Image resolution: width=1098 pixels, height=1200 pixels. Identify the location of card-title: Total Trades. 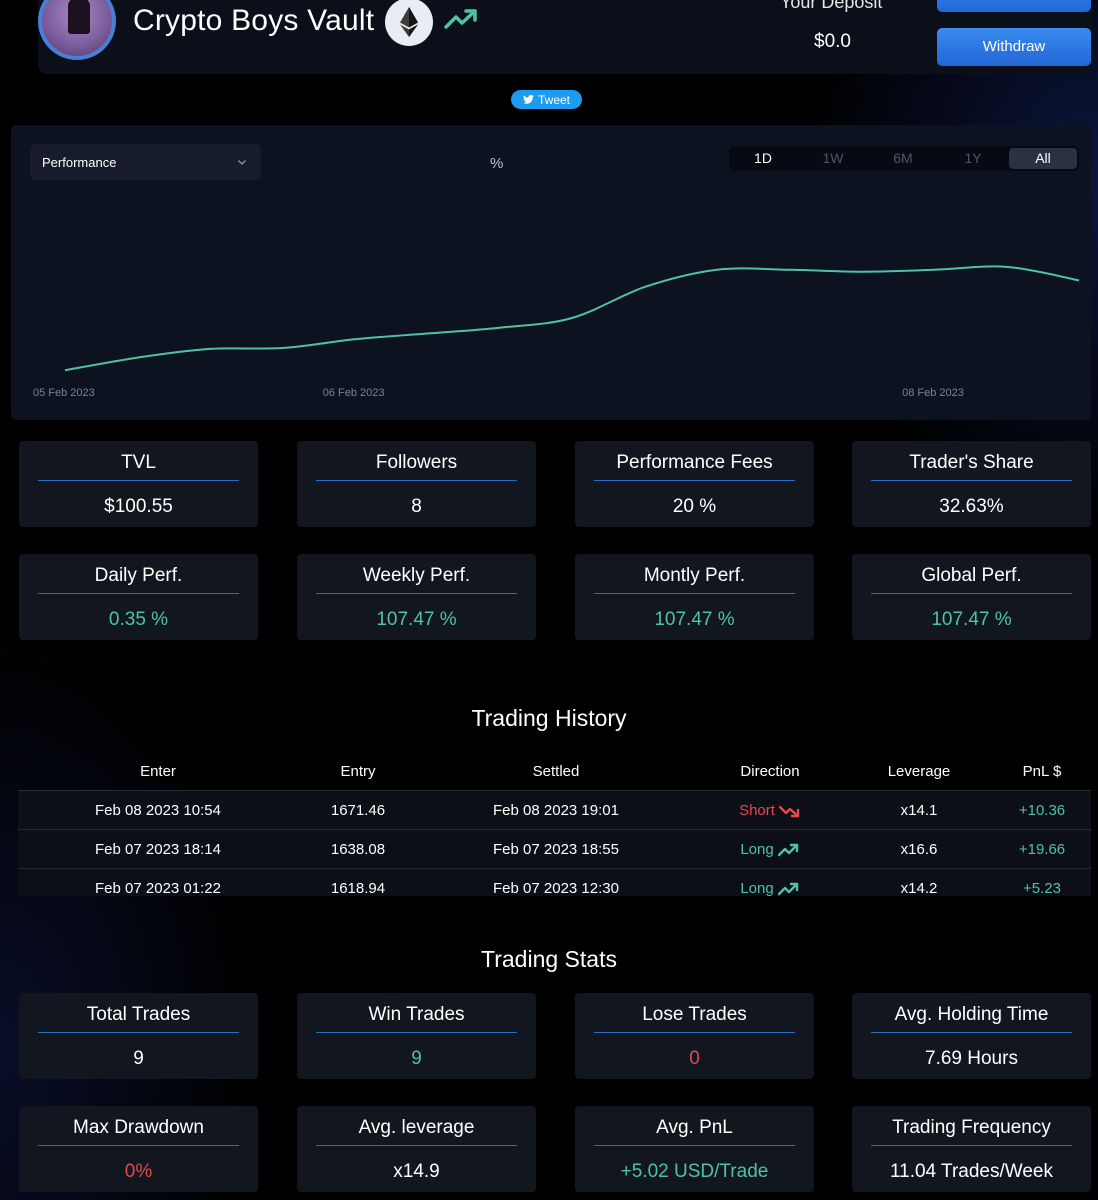
(138, 1014).